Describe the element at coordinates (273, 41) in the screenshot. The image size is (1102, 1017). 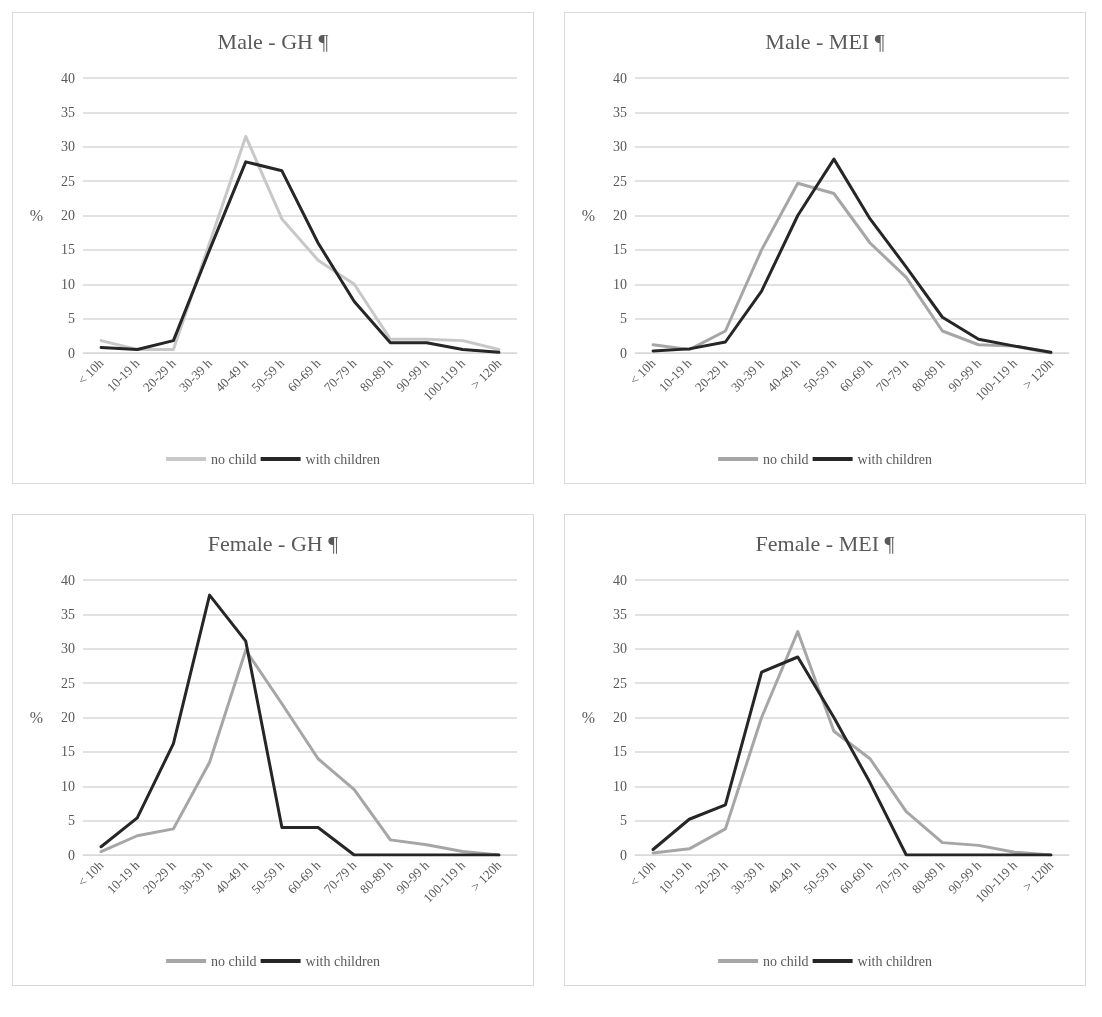
I see `chart-title: Male - GH ¶` at that location.